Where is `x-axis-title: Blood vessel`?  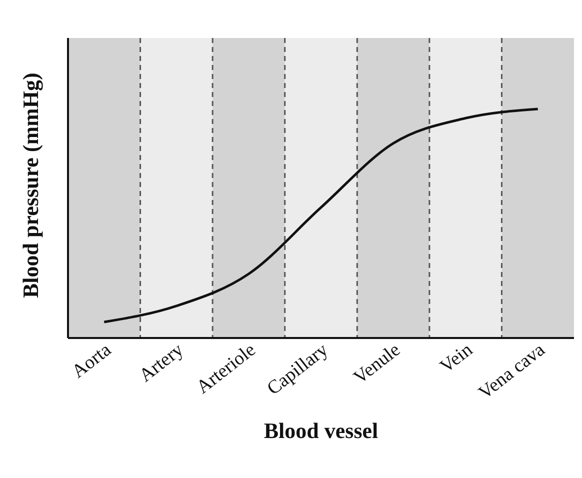
x-axis-title: Blood vessel is located at coordinates (321, 430).